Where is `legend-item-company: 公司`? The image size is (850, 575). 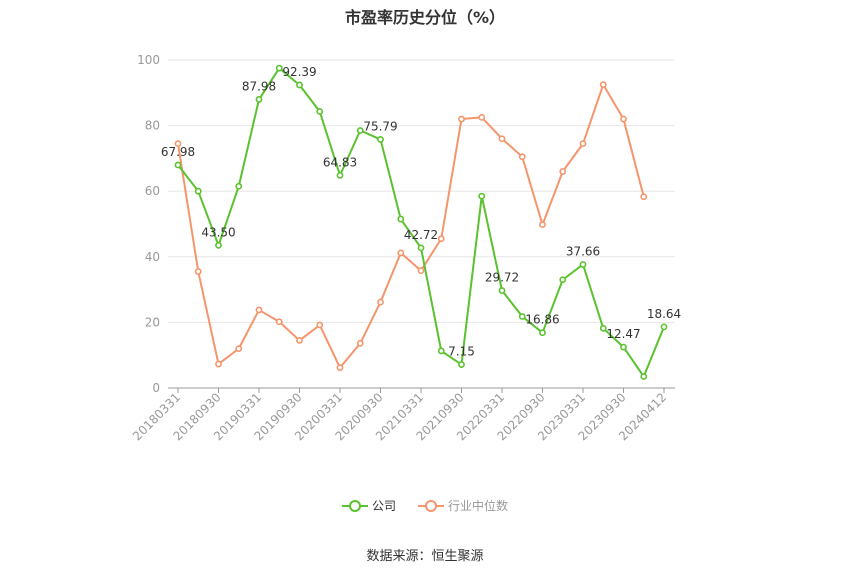
legend-item-company: 公司 is located at coordinates (368, 505).